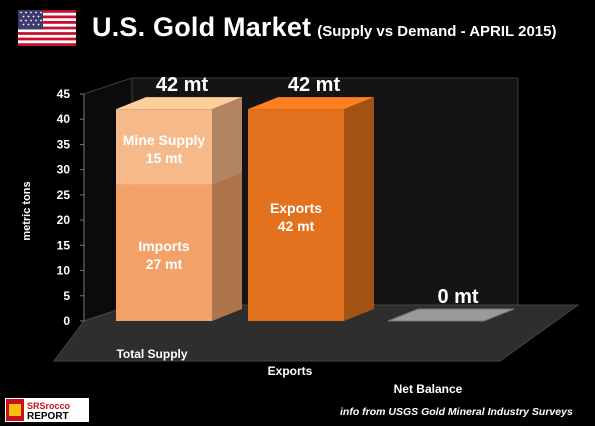 The width and height of the screenshot is (595, 426). I want to click on subtitle-text: (Supply vs Demand - APRIL 2015), so click(437, 31).